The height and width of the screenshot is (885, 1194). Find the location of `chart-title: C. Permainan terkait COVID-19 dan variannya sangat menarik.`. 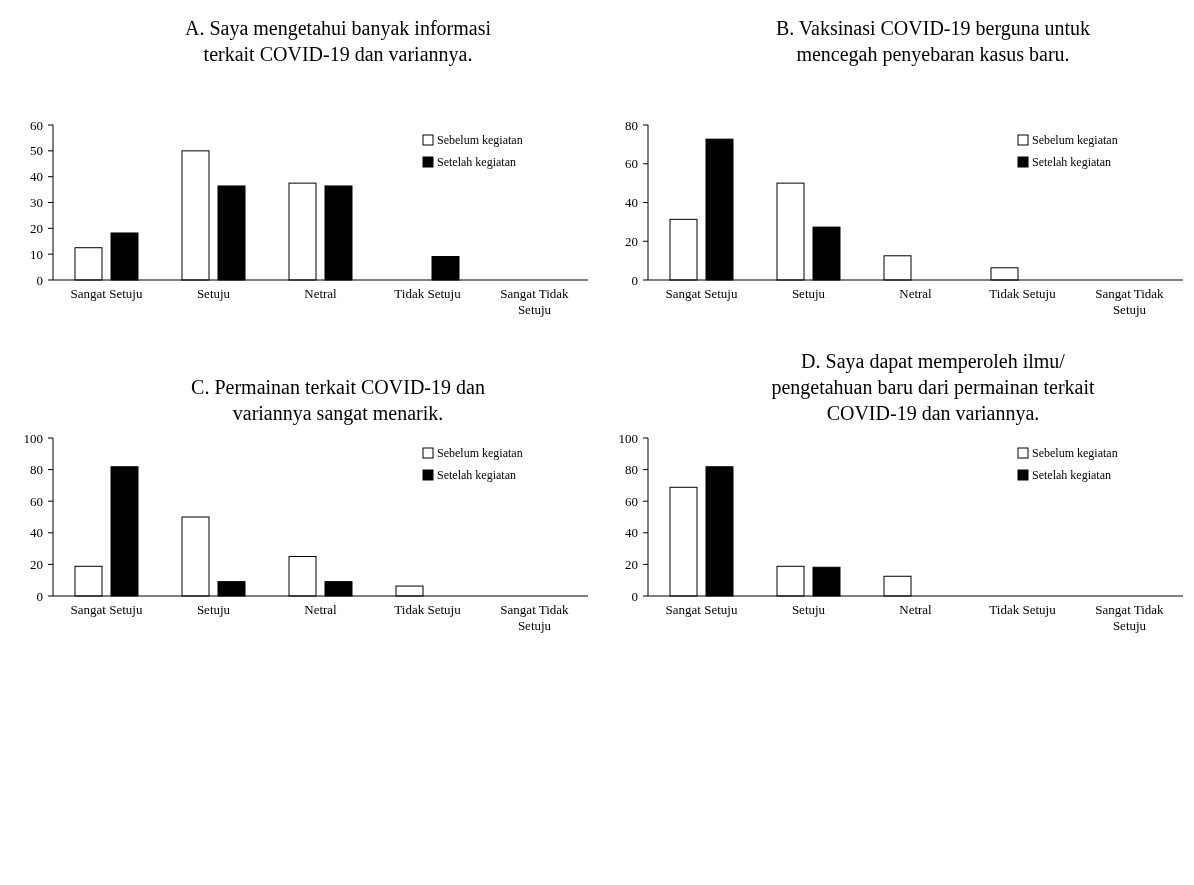

chart-title: C. Permainan terkait COVID-19 dan variannya sangat menarik. is located at coordinates (338, 400).